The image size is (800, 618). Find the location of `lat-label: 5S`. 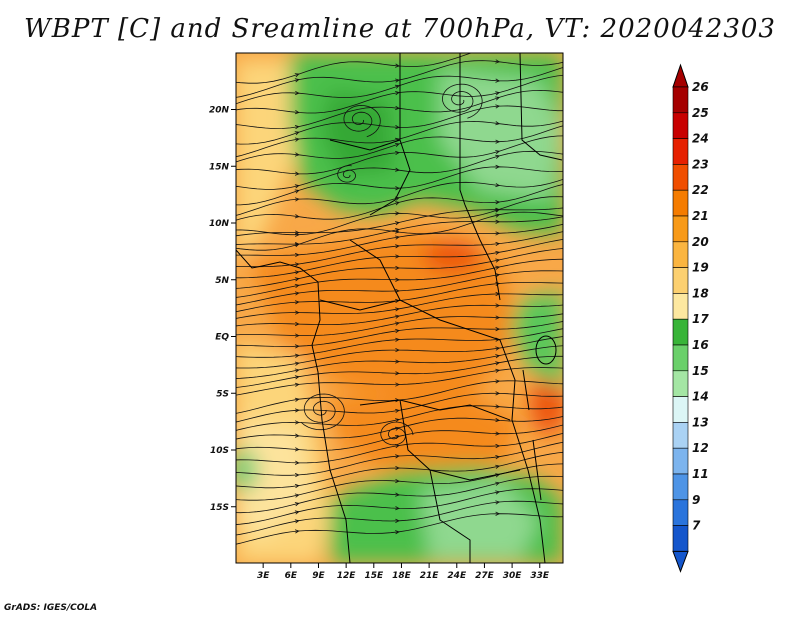

lat-label: 5S is located at coordinates (222, 394).